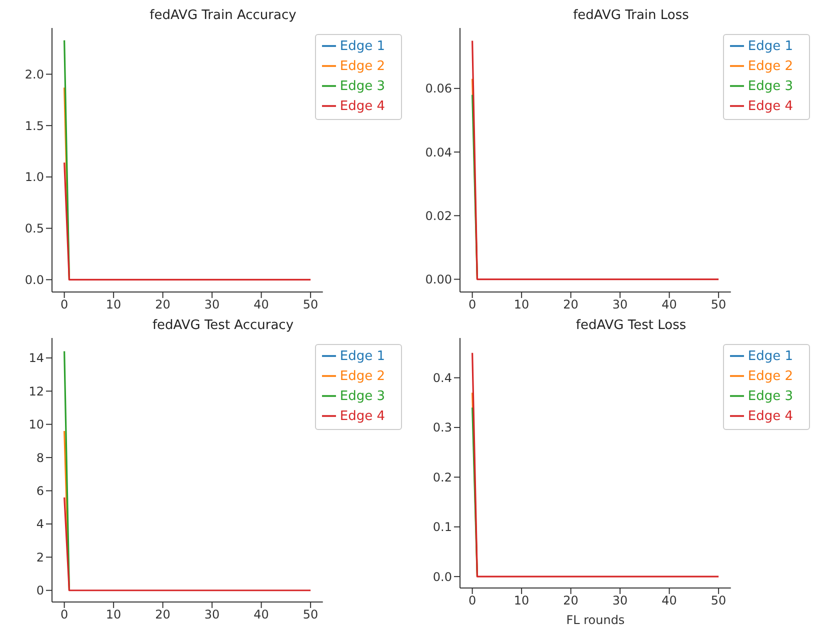 The height and width of the screenshot is (625, 817). What do you see at coordinates (36, 391) in the screenshot?
I see `y-tick-label: 12` at bounding box center [36, 391].